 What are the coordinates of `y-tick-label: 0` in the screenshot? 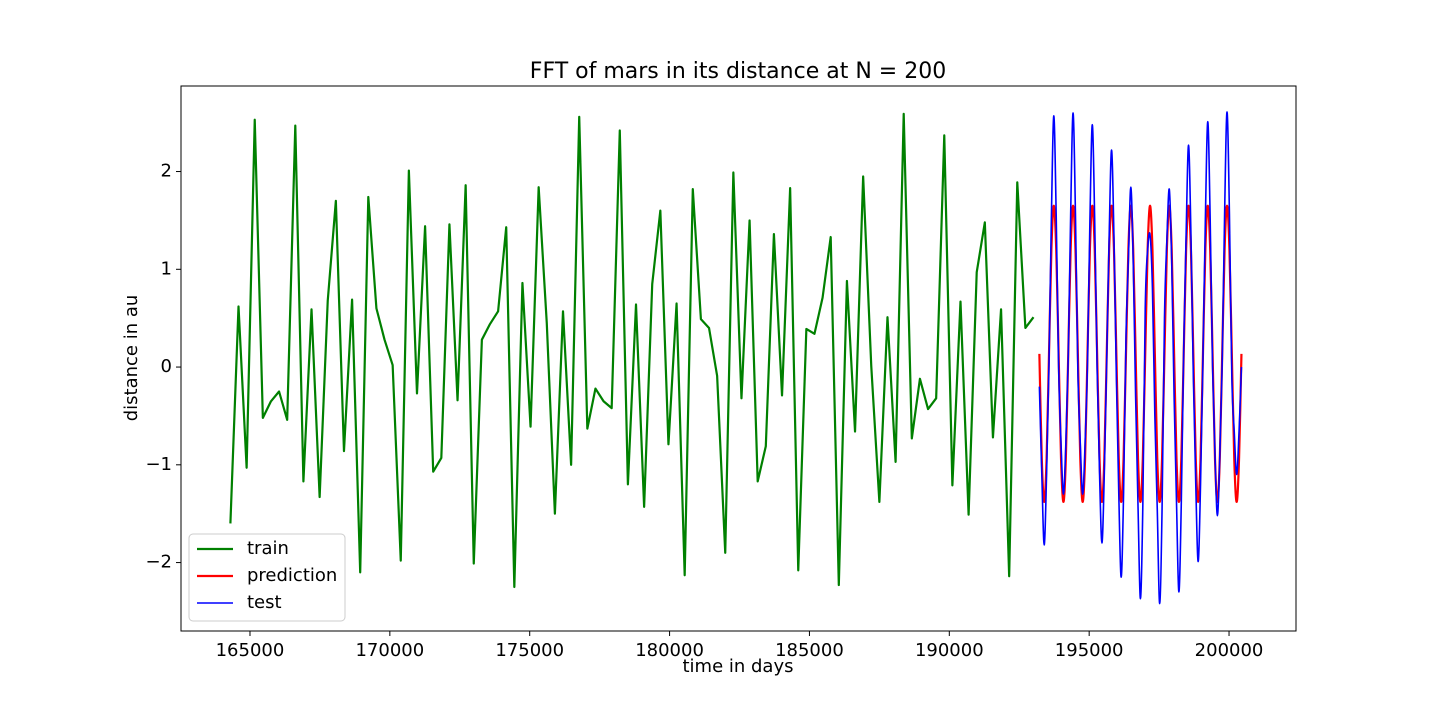 It's located at (166, 366).